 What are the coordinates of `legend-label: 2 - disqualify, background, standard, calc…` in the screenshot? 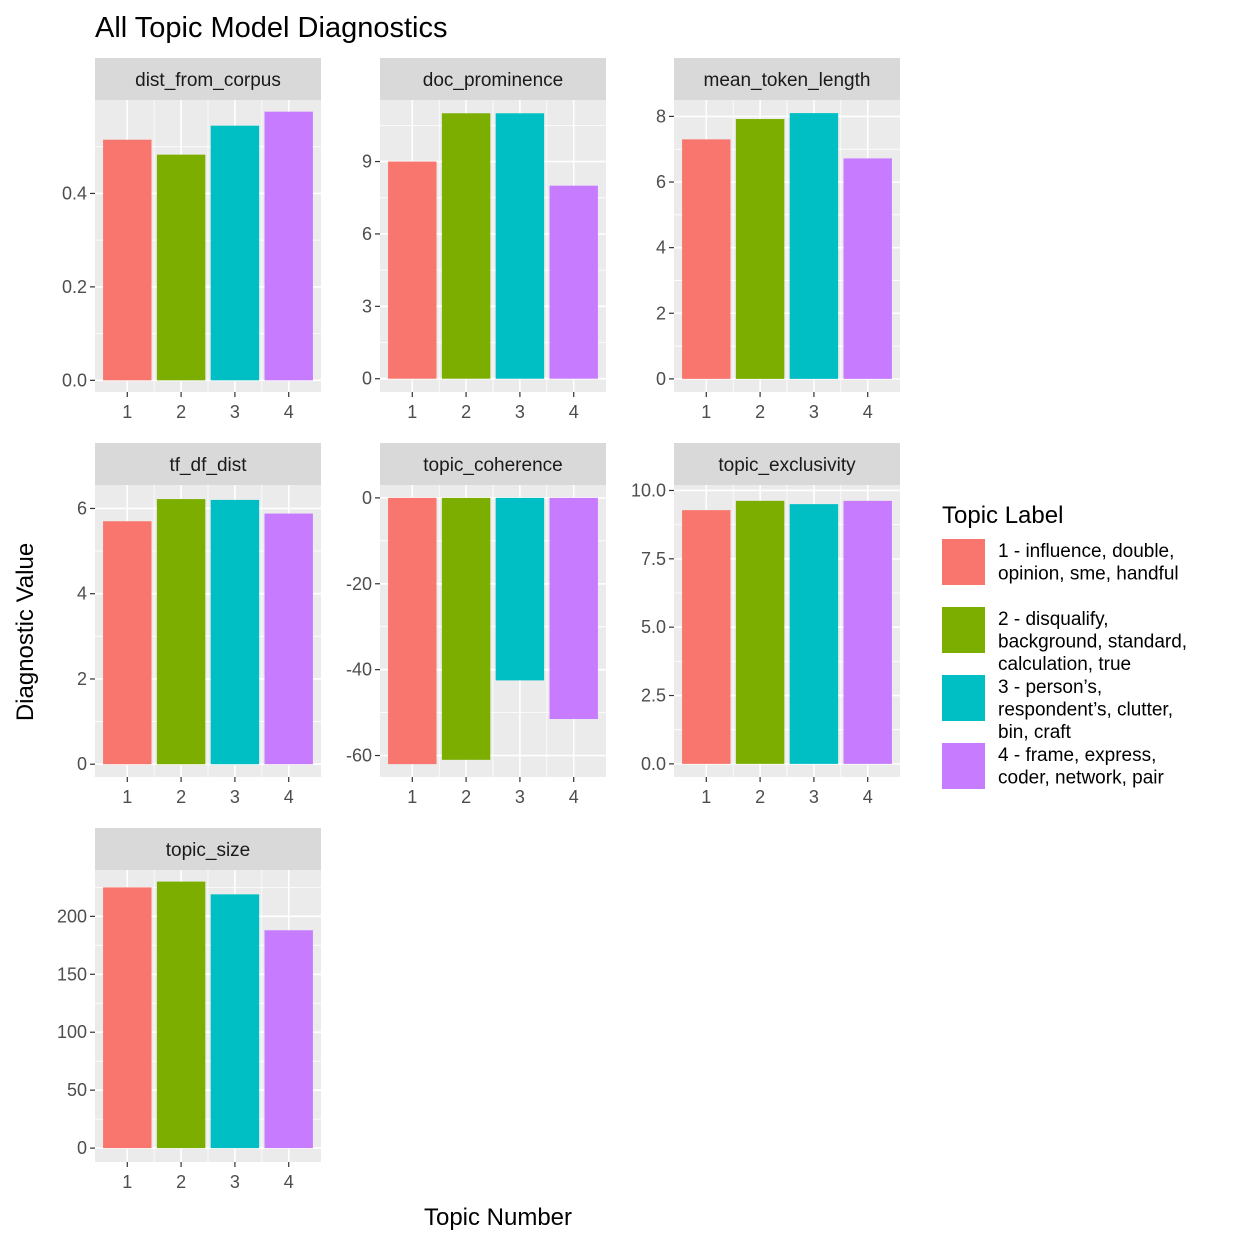 It's located at (1092, 642).